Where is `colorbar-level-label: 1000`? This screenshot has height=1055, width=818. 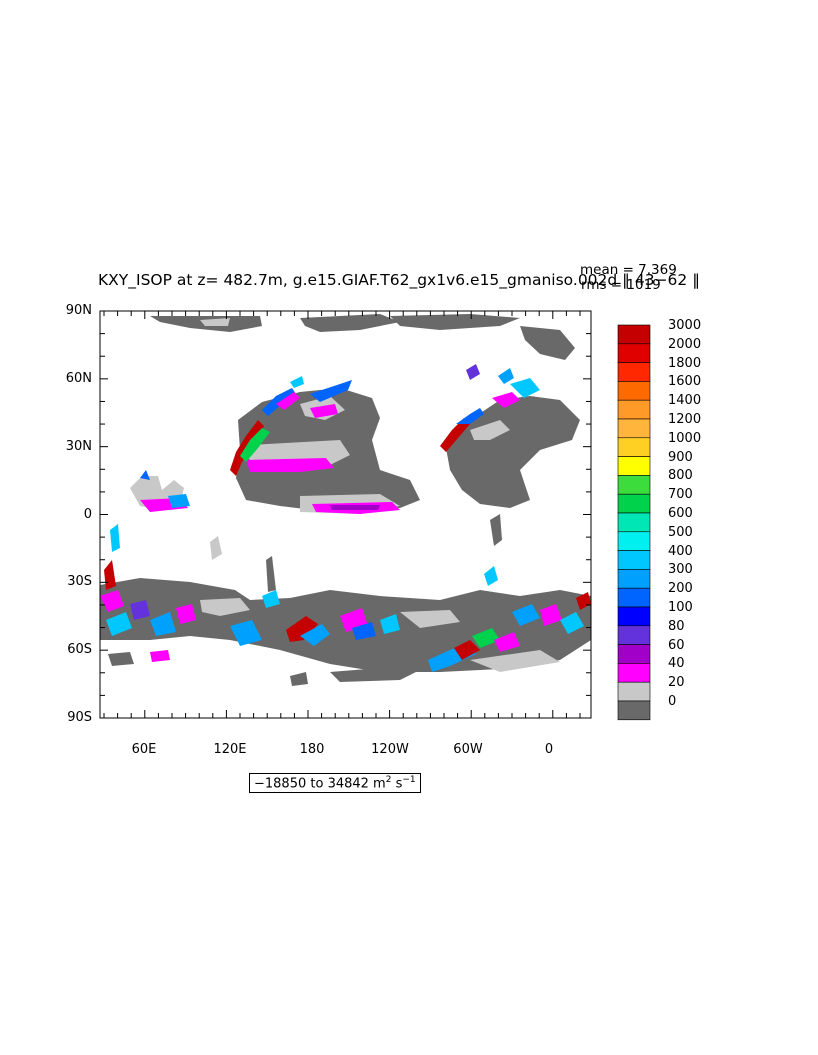 colorbar-level-label: 1000 is located at coordinates (685, 438).